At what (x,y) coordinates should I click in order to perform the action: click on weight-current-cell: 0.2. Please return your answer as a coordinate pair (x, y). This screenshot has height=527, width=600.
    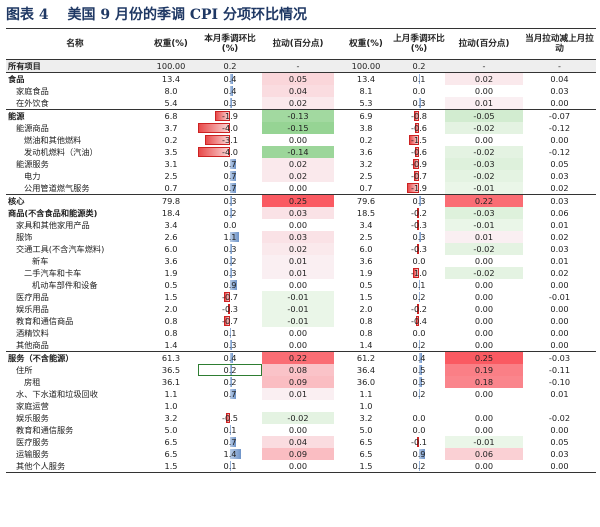
    Looking at the image, I should click on (171, 140).